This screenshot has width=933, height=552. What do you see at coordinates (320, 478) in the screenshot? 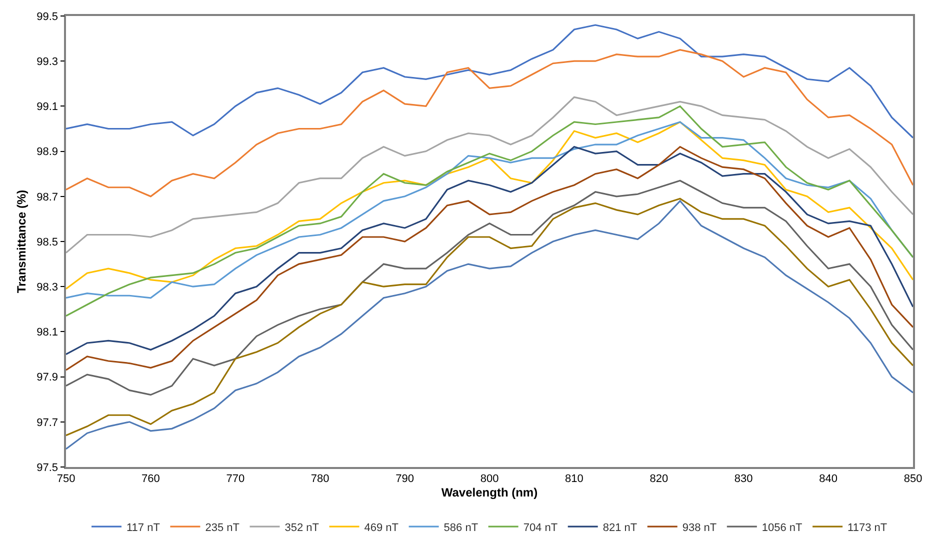
I see `x-tick-label: 780` at bounding box center [320, 478].